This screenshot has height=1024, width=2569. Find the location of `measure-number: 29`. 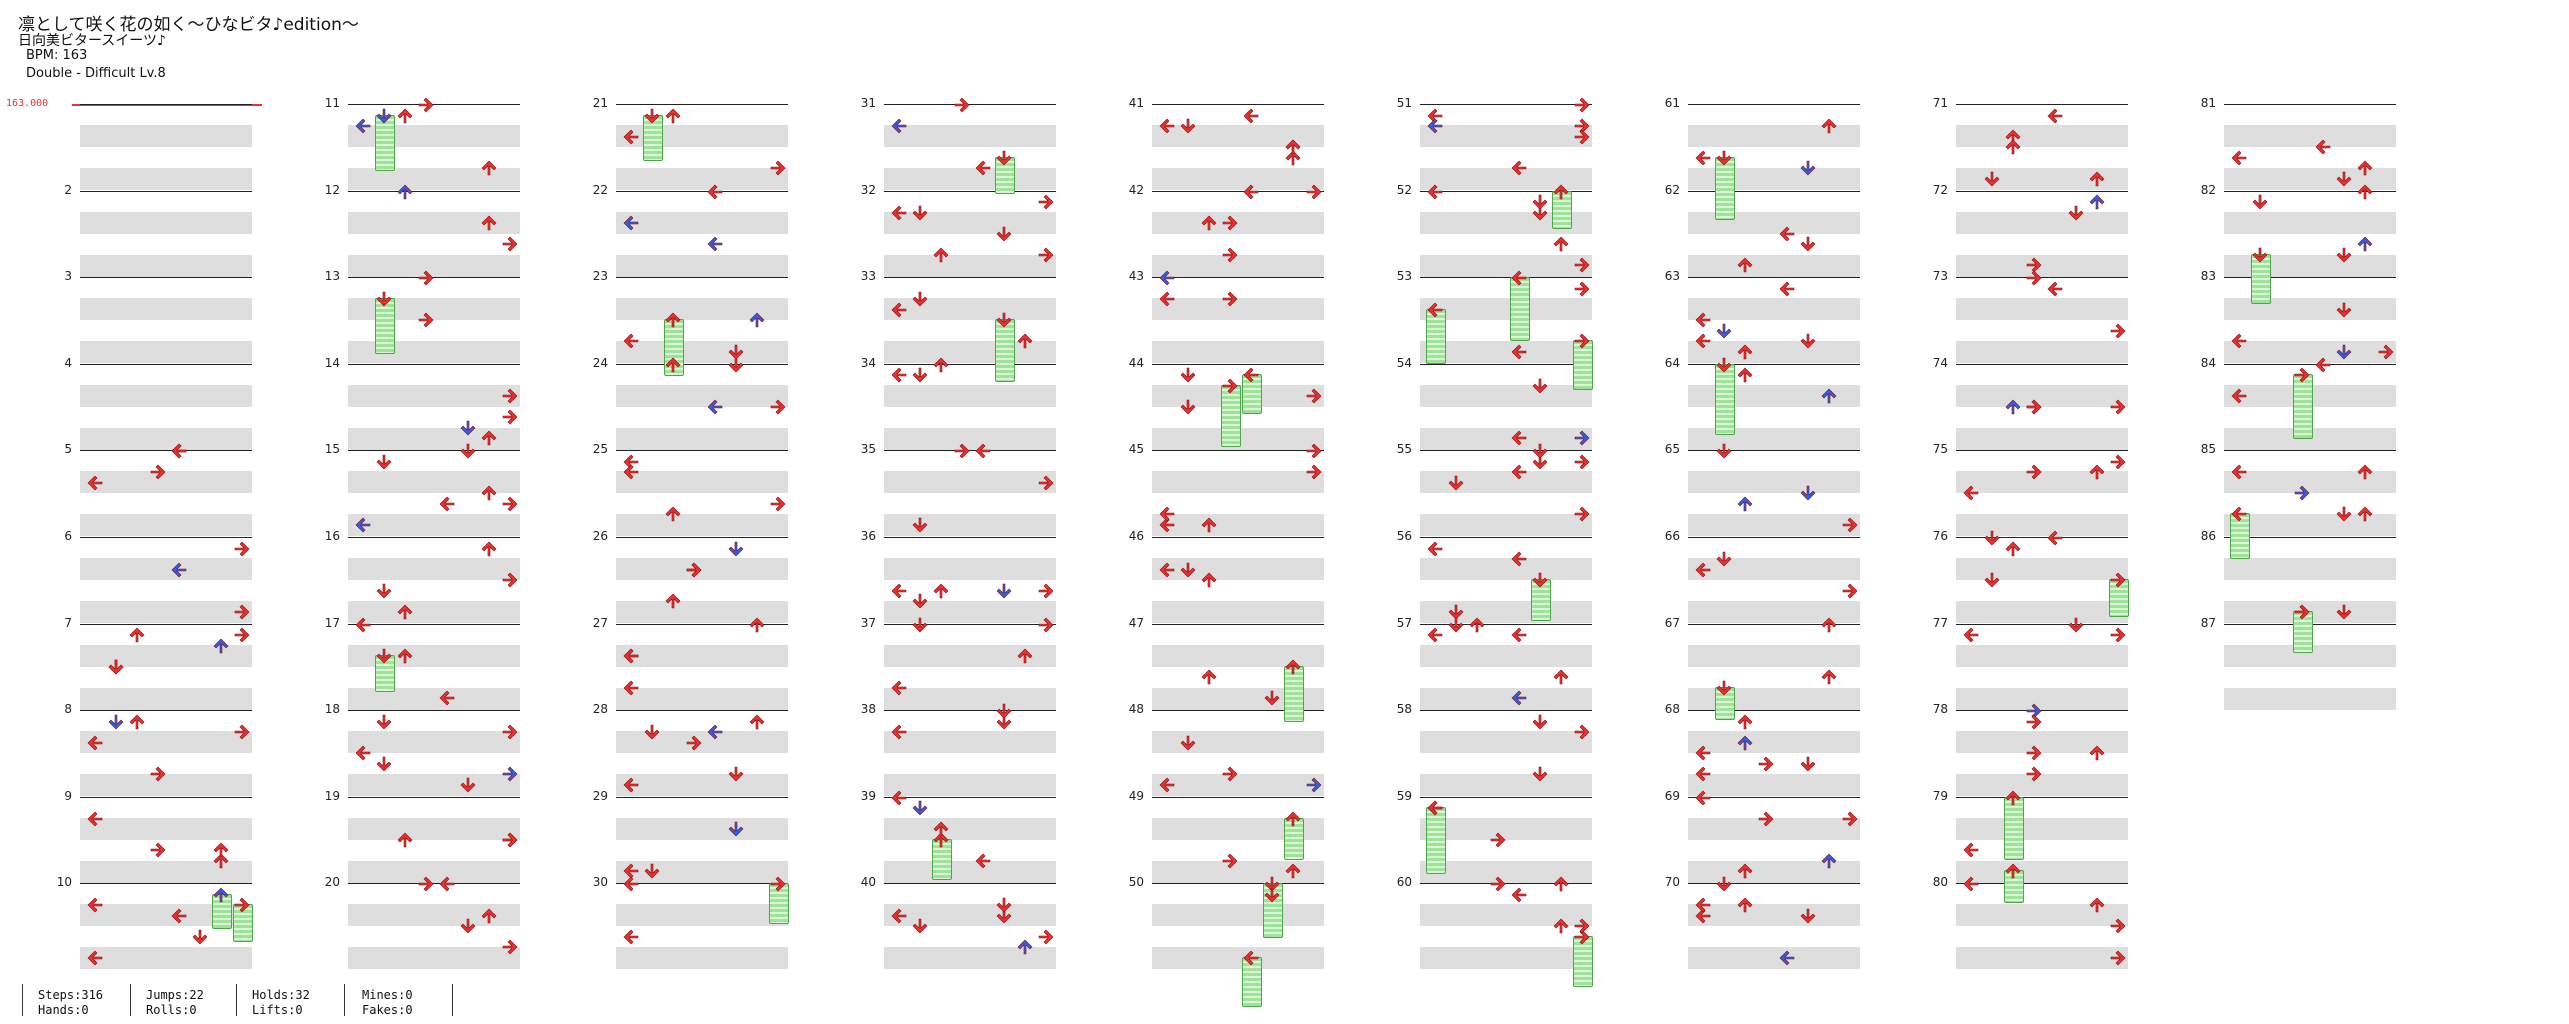

measure-number: 29 is located at coordinates (600, 795).